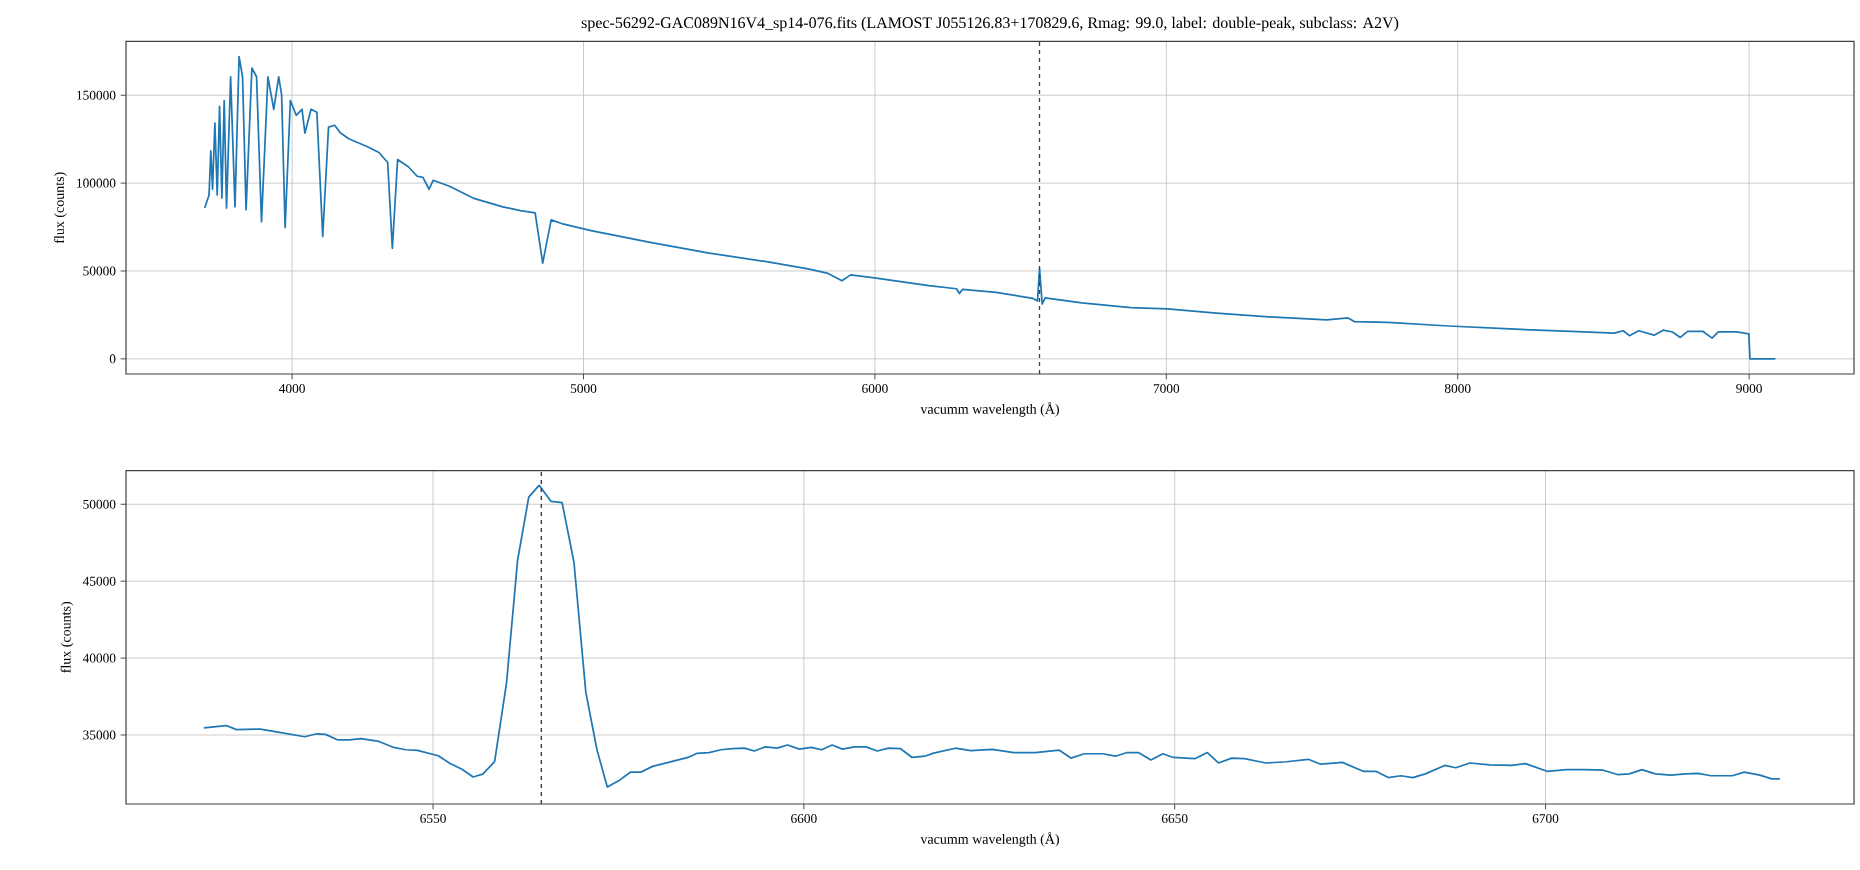  Describe the element at coordinates (99, 735) in the screenshot. I see `y-tick-label: 35000` at that location.